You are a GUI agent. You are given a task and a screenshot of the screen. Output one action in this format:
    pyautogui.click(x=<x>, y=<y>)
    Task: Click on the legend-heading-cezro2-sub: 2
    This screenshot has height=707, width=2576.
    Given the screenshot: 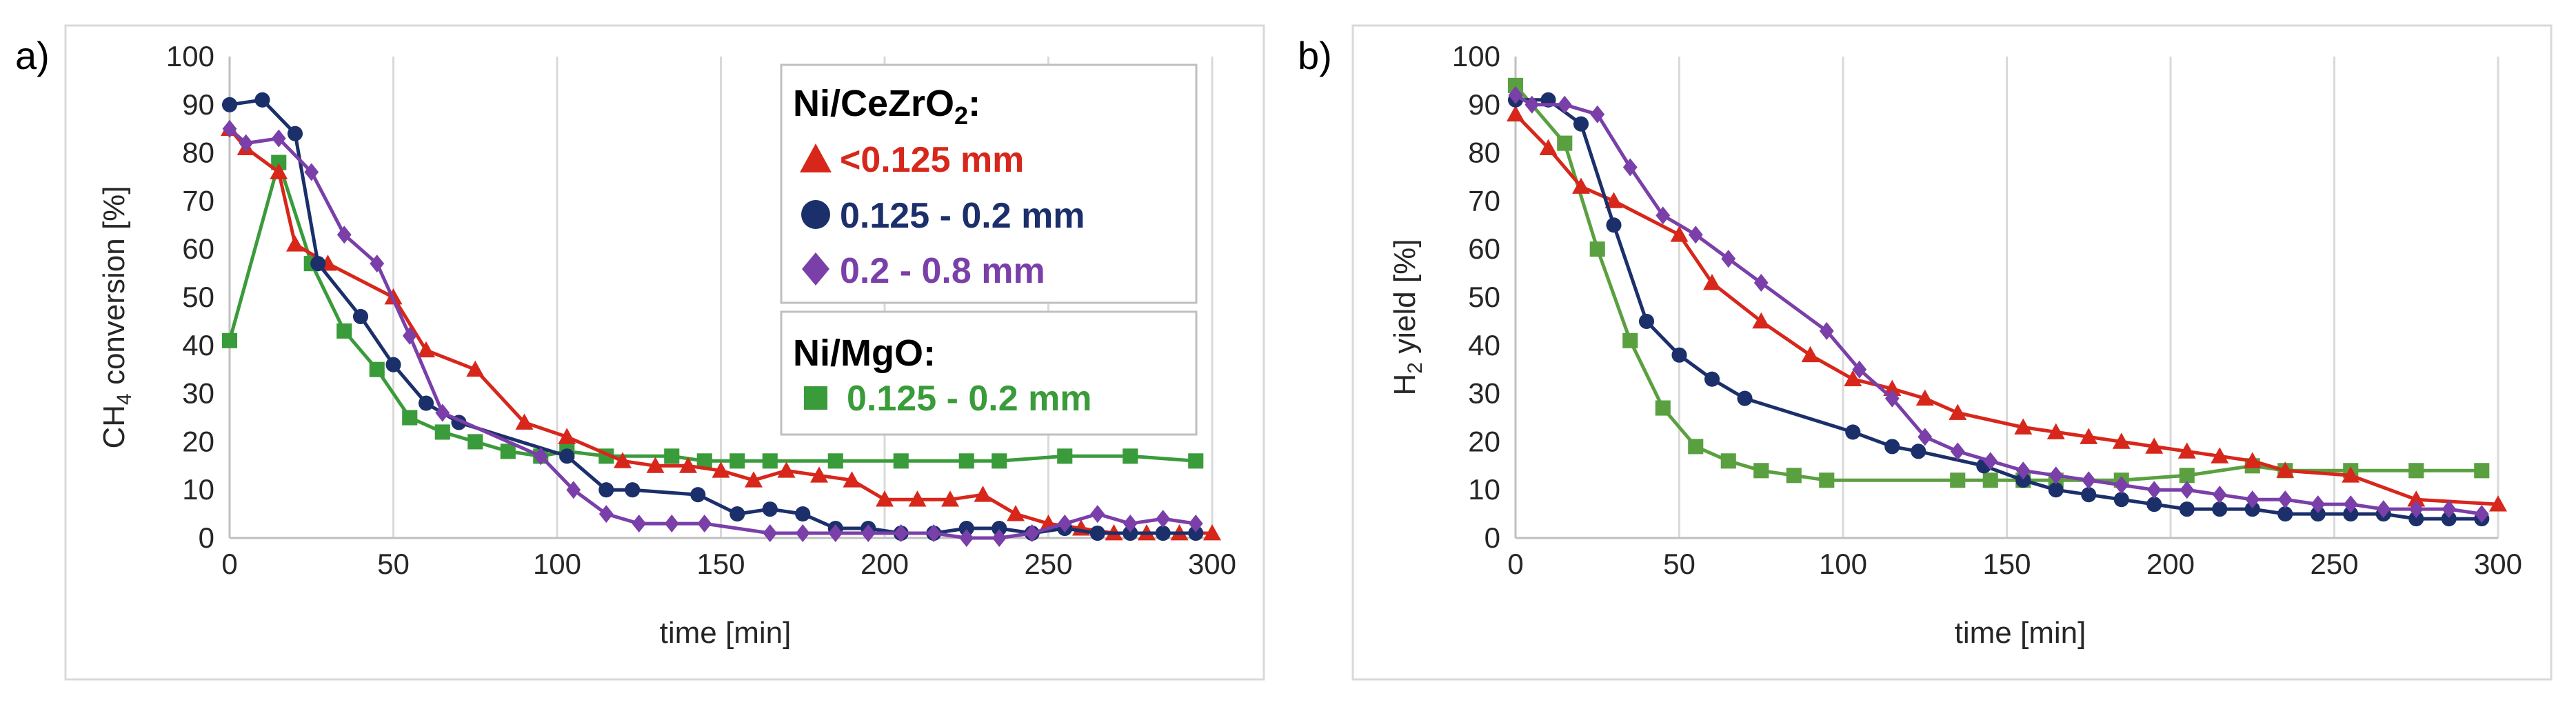 What is the action you would take?
    pyautogui.click(x=961, y=115)
    